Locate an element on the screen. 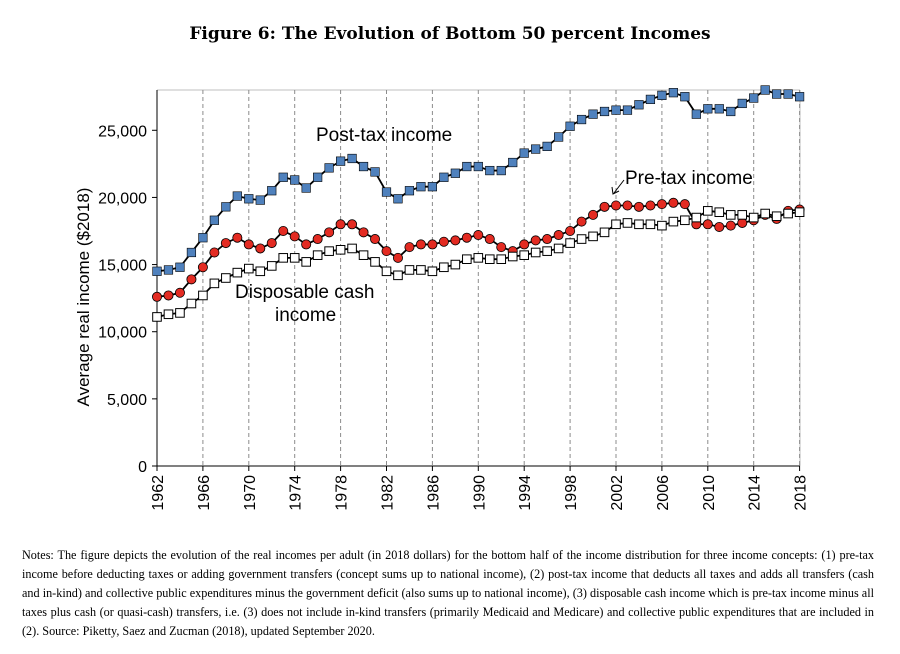 This screenshot has width=900, height=654. point-post-tax-income-1993 is located at coordinates (513, 162).